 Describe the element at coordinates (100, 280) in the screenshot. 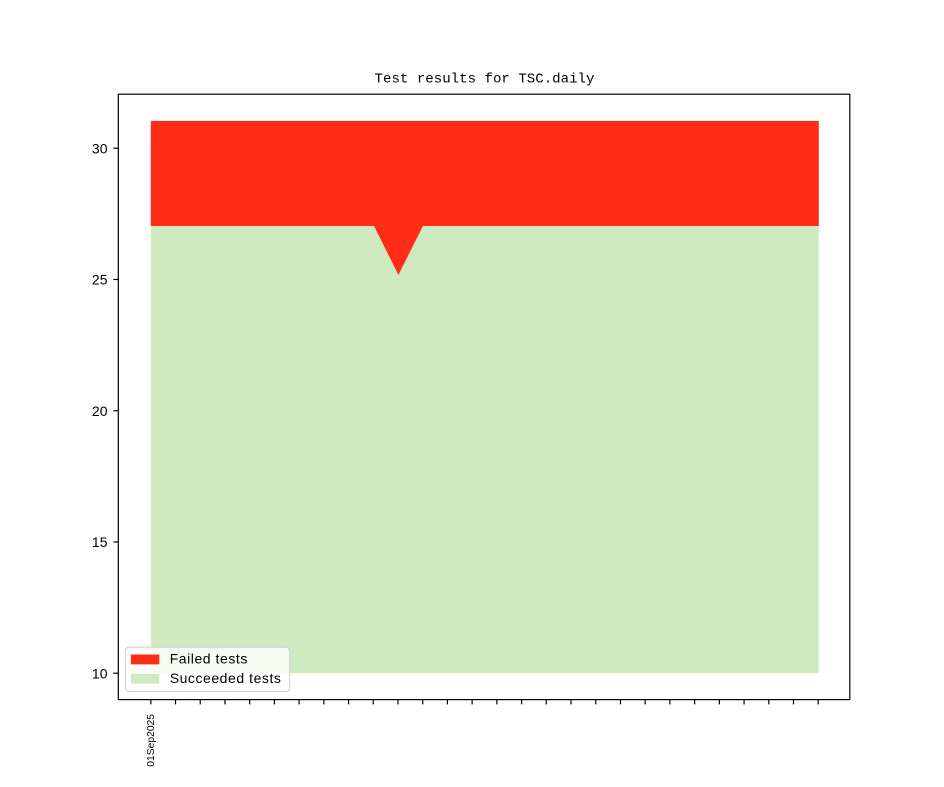

I see `svg-text: 25` at that location.